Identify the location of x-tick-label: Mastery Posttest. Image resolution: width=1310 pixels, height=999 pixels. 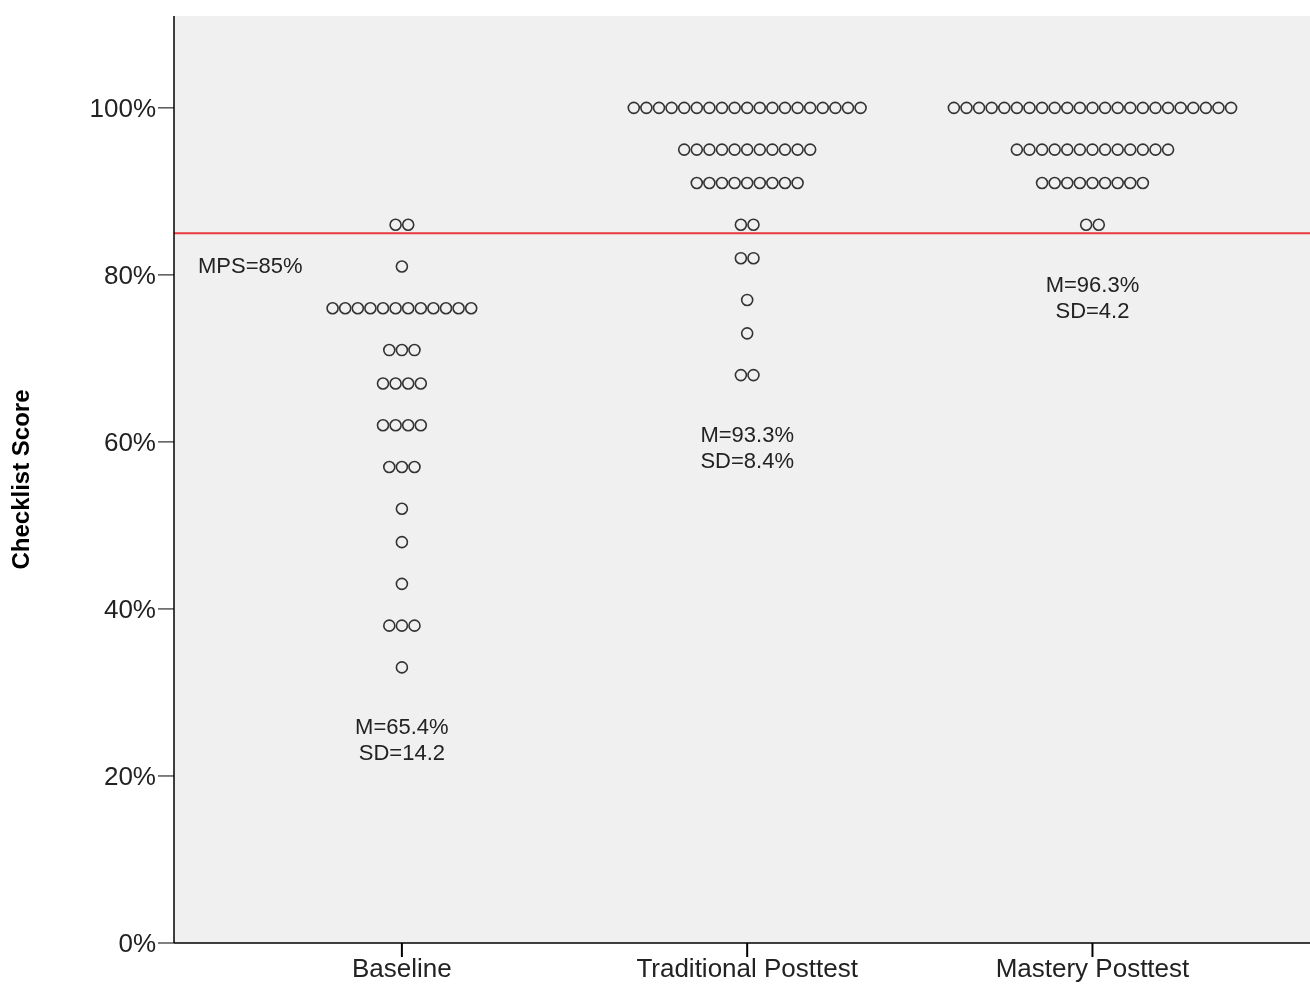
(1093, 968).